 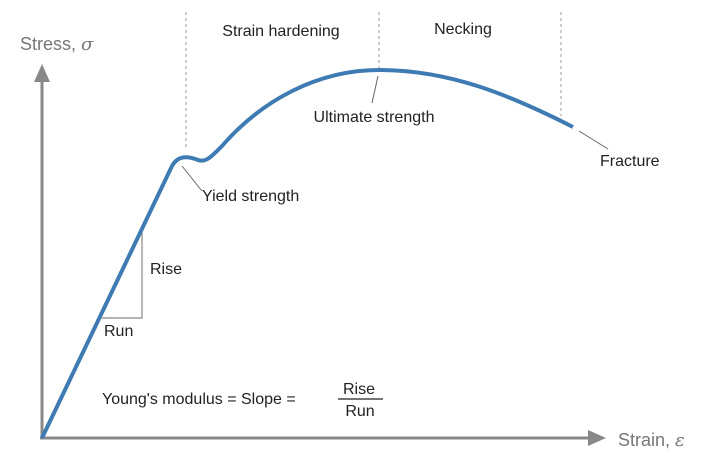 What do you see at coordinates (42, 73) in the screenshot?
I see `y-axis-arrow` at bounding box center [42, 73].